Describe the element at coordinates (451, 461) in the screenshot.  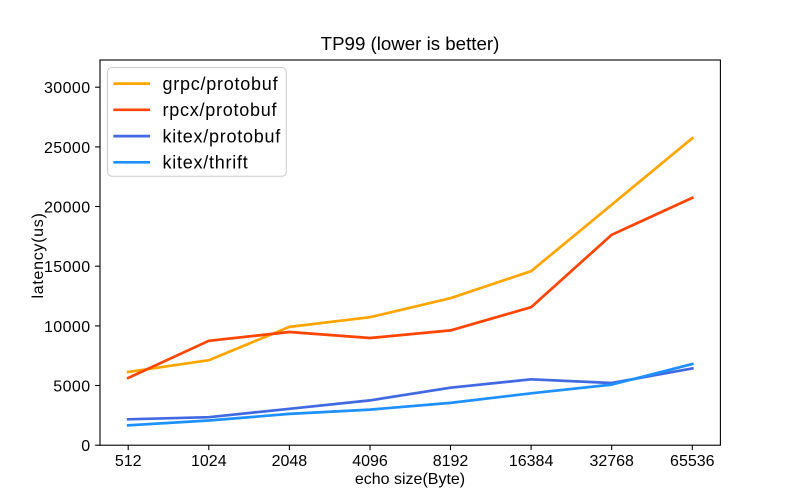
I see `svg-text: 8192` at that location.